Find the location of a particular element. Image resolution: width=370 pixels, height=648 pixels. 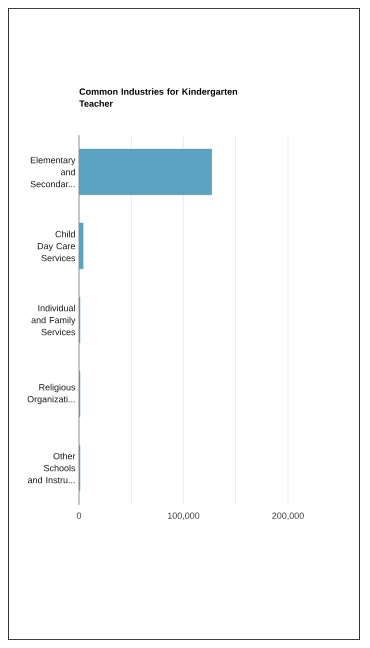

y-tick-label: Child Day Care Services is located at coordinates (57, 246).